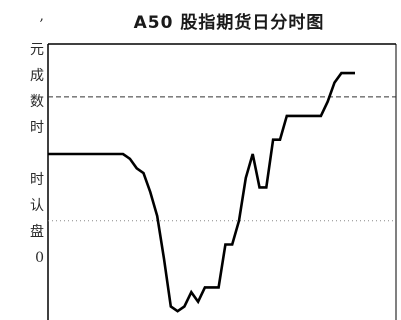 The width and height of the screenshot is (401, 320). What do you see at coordinates (39, 258) in the screenshot?
I see `article-fragment: 0` at bounding box center [39, 258].